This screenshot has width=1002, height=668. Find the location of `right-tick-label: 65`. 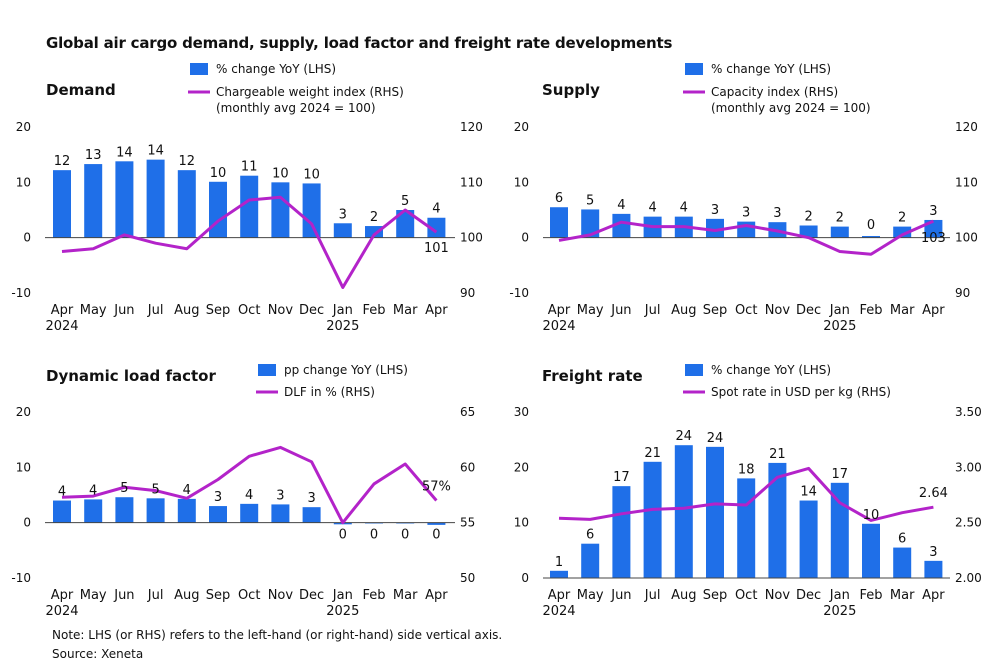

right-tick-label: 65 is located at coordinates (467, 412).